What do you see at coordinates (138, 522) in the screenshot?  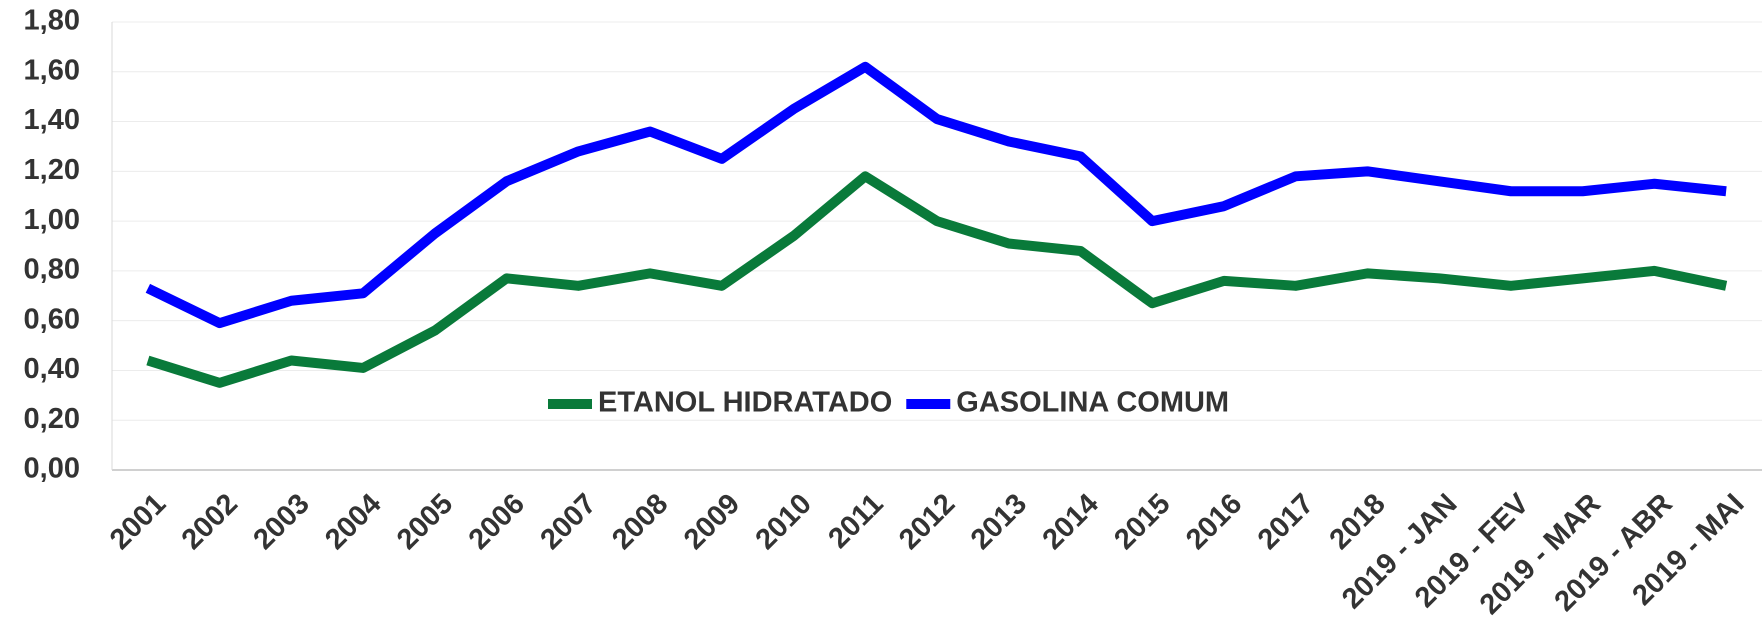 I see `x-tick-label: 2001` at bounding box center [138, 522].